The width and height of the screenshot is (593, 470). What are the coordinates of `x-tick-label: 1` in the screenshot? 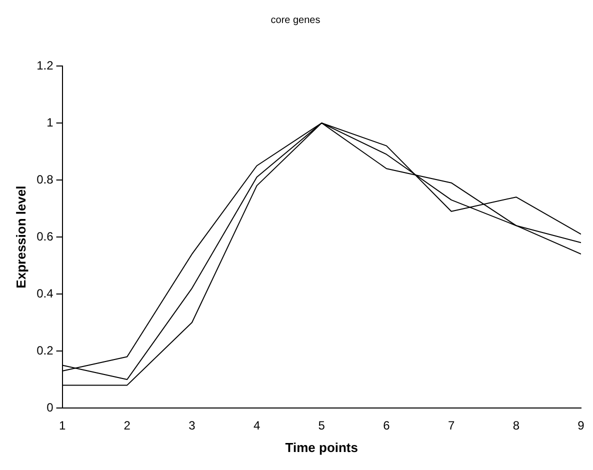 It's located at (62, 425).